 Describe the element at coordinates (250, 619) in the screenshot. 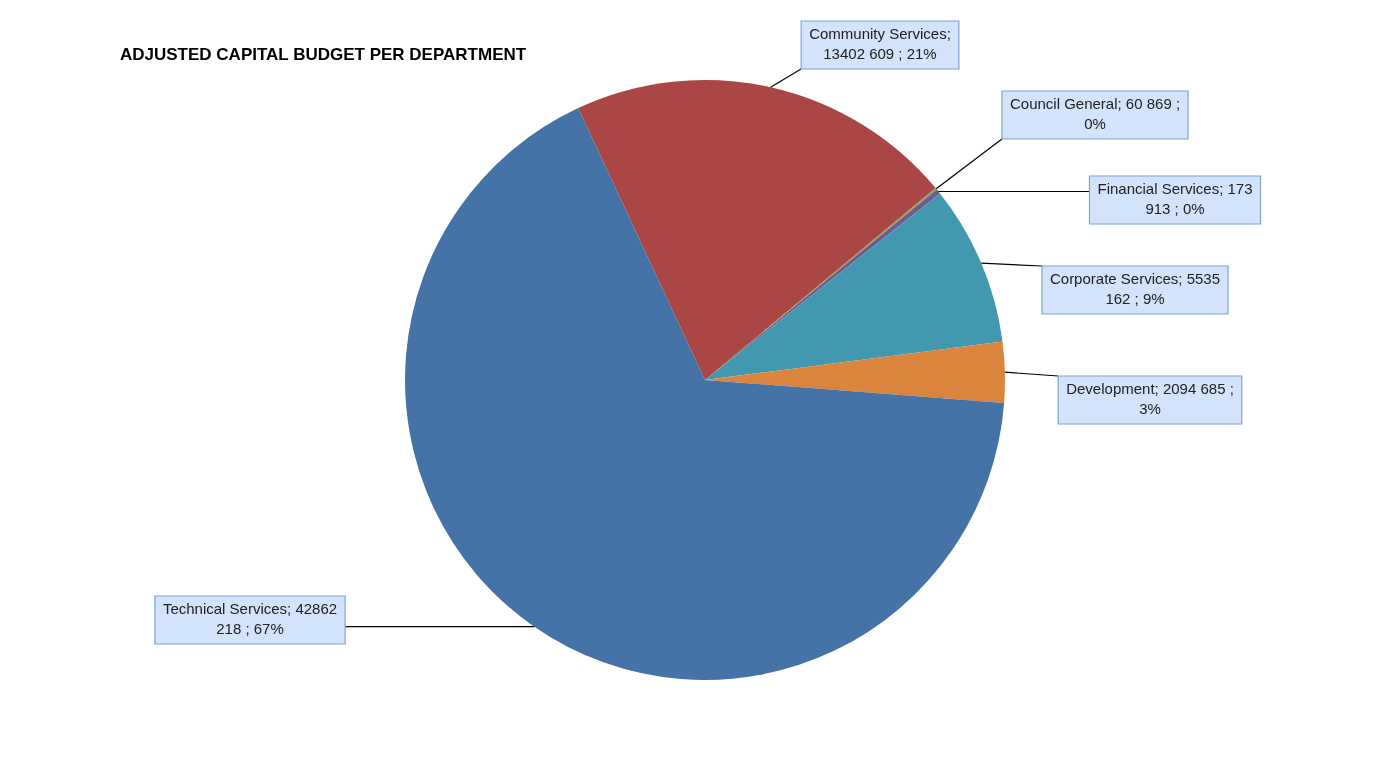

I see `slice-label: Technical Services; 42862 218 ; 67%` at that location.